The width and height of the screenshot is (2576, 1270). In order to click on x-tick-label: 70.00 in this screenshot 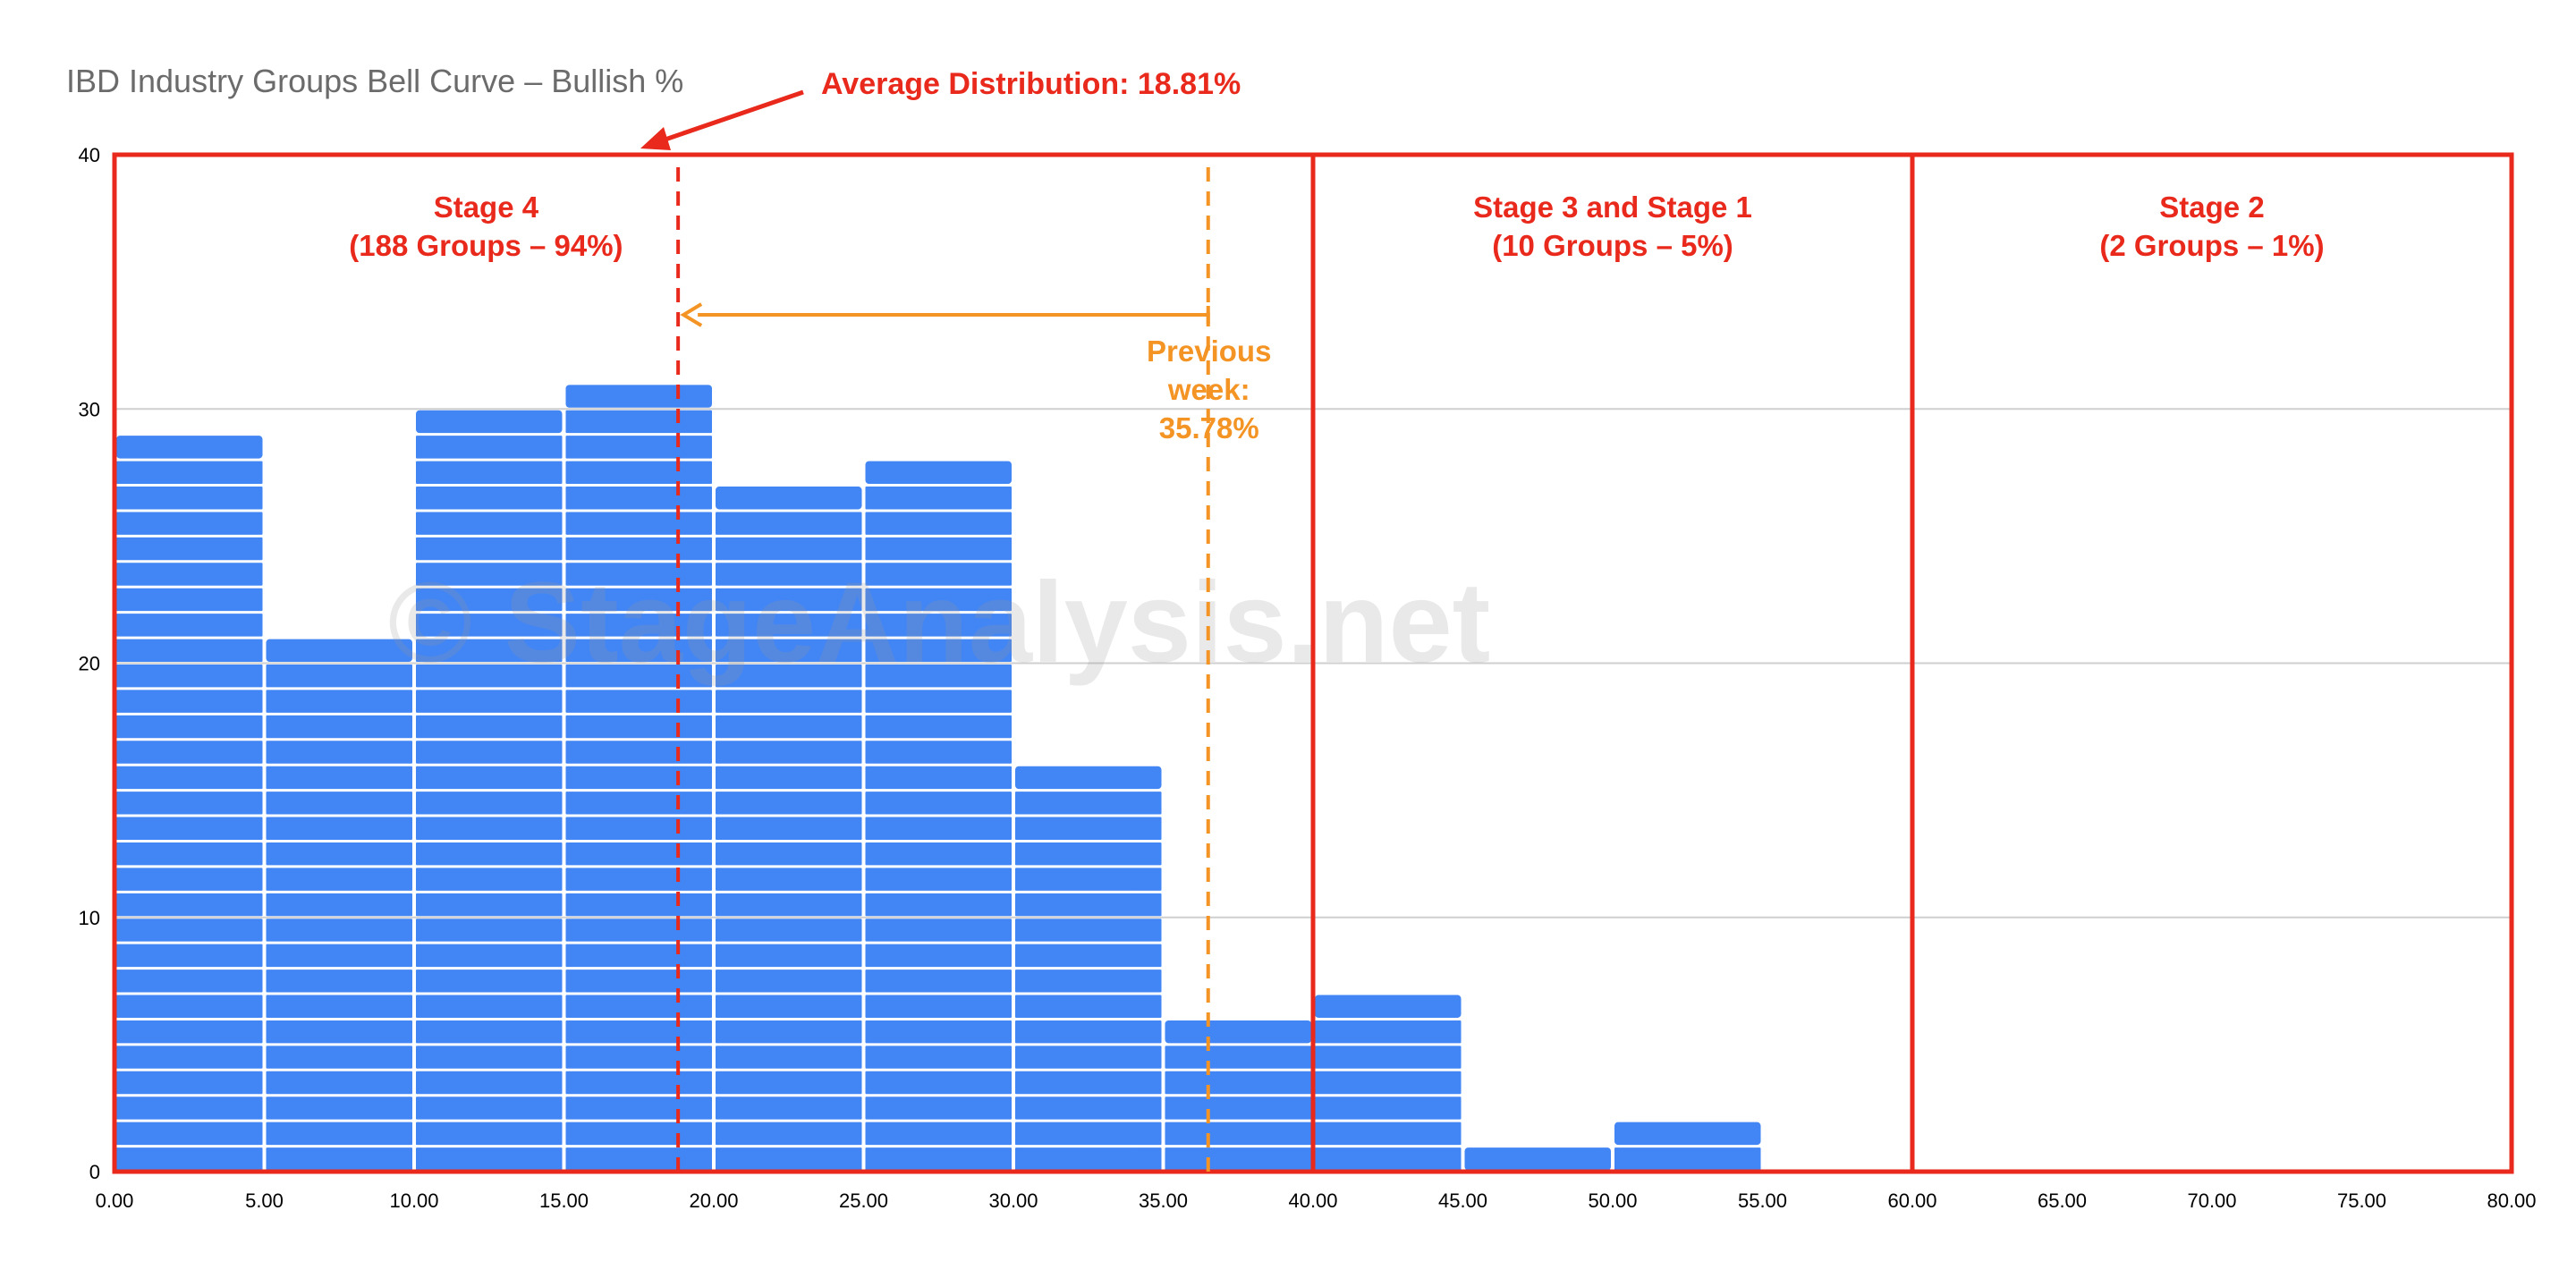, I will do `click(2211, 1201)`.